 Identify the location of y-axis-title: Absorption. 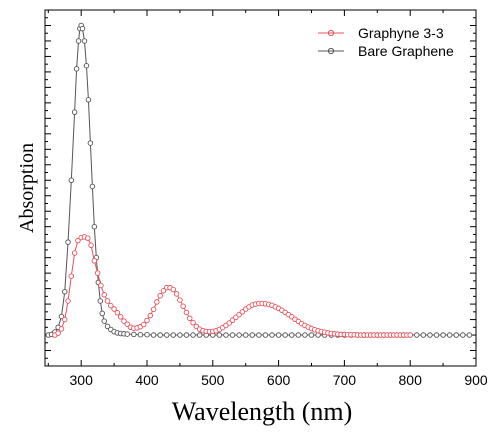
(27, 188).